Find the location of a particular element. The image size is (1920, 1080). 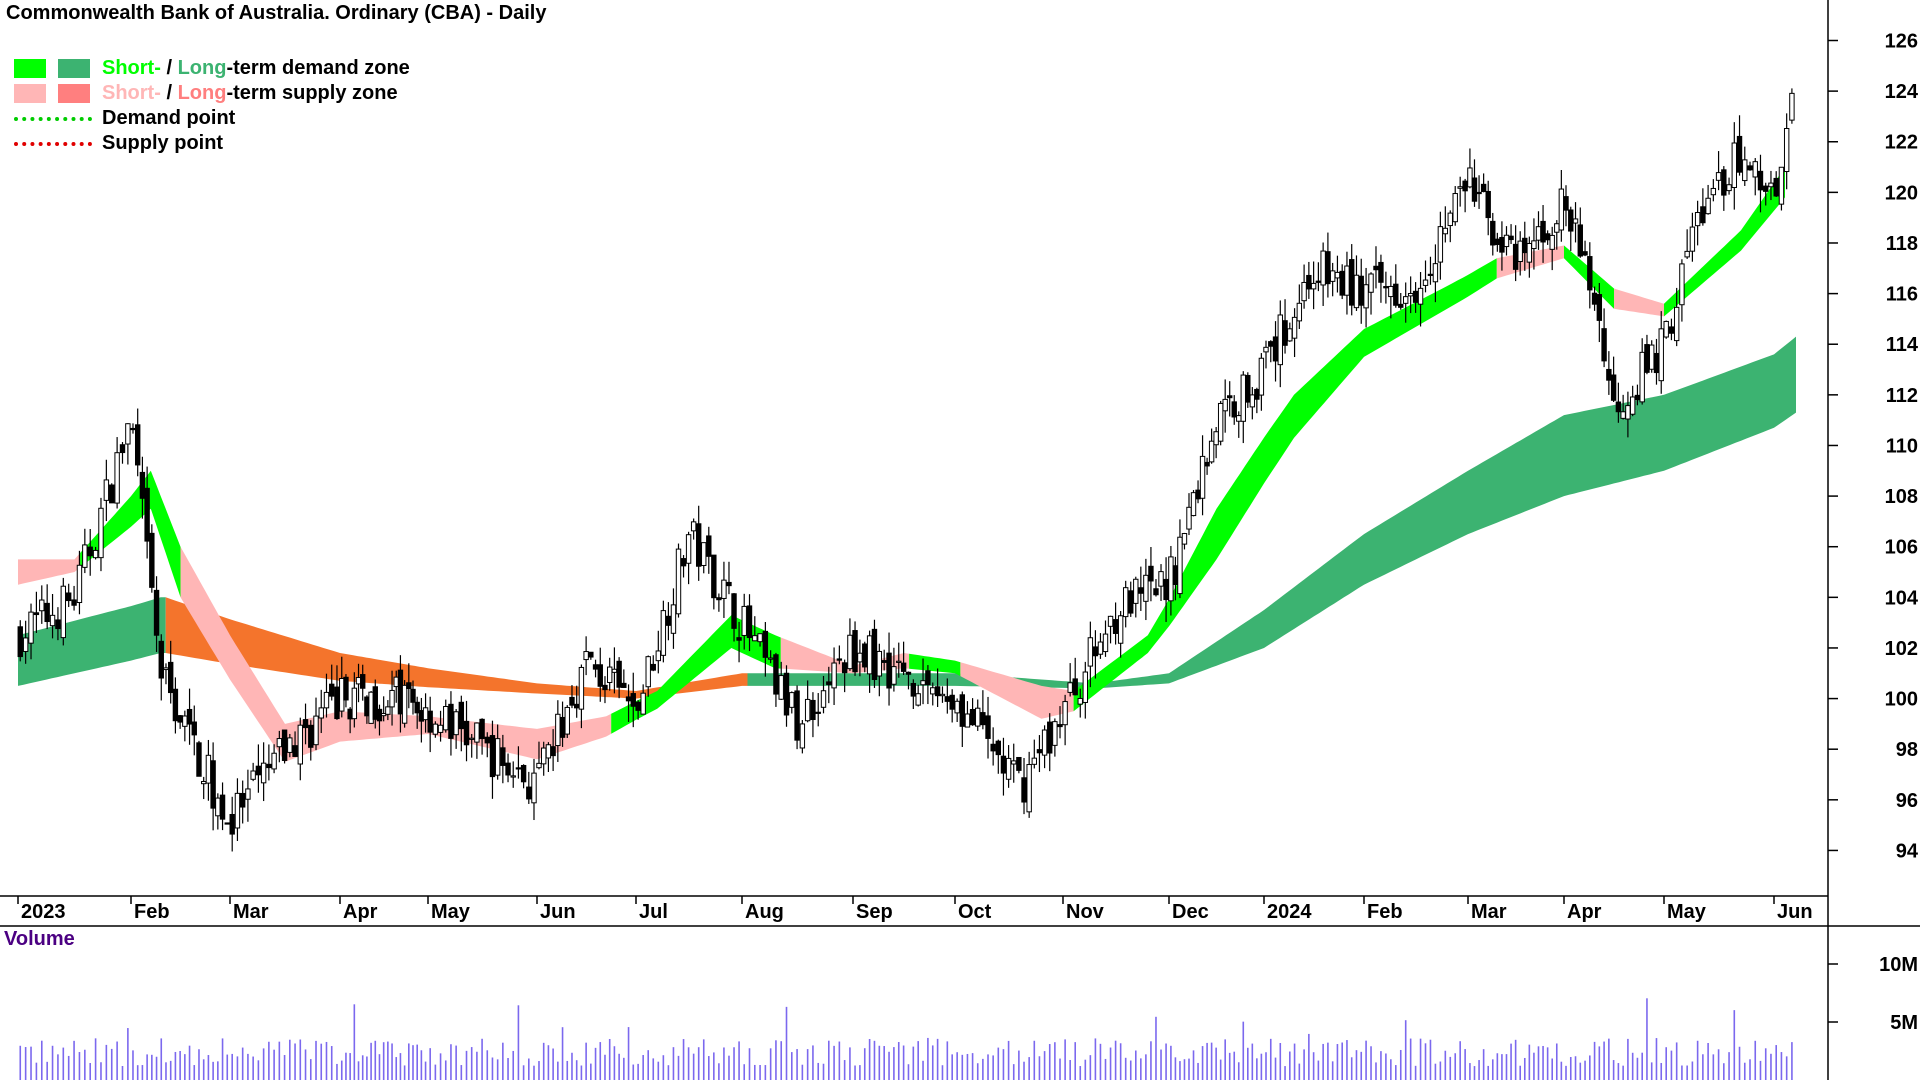

y-tick-label: 108 is located at coordinates (1901, 497).